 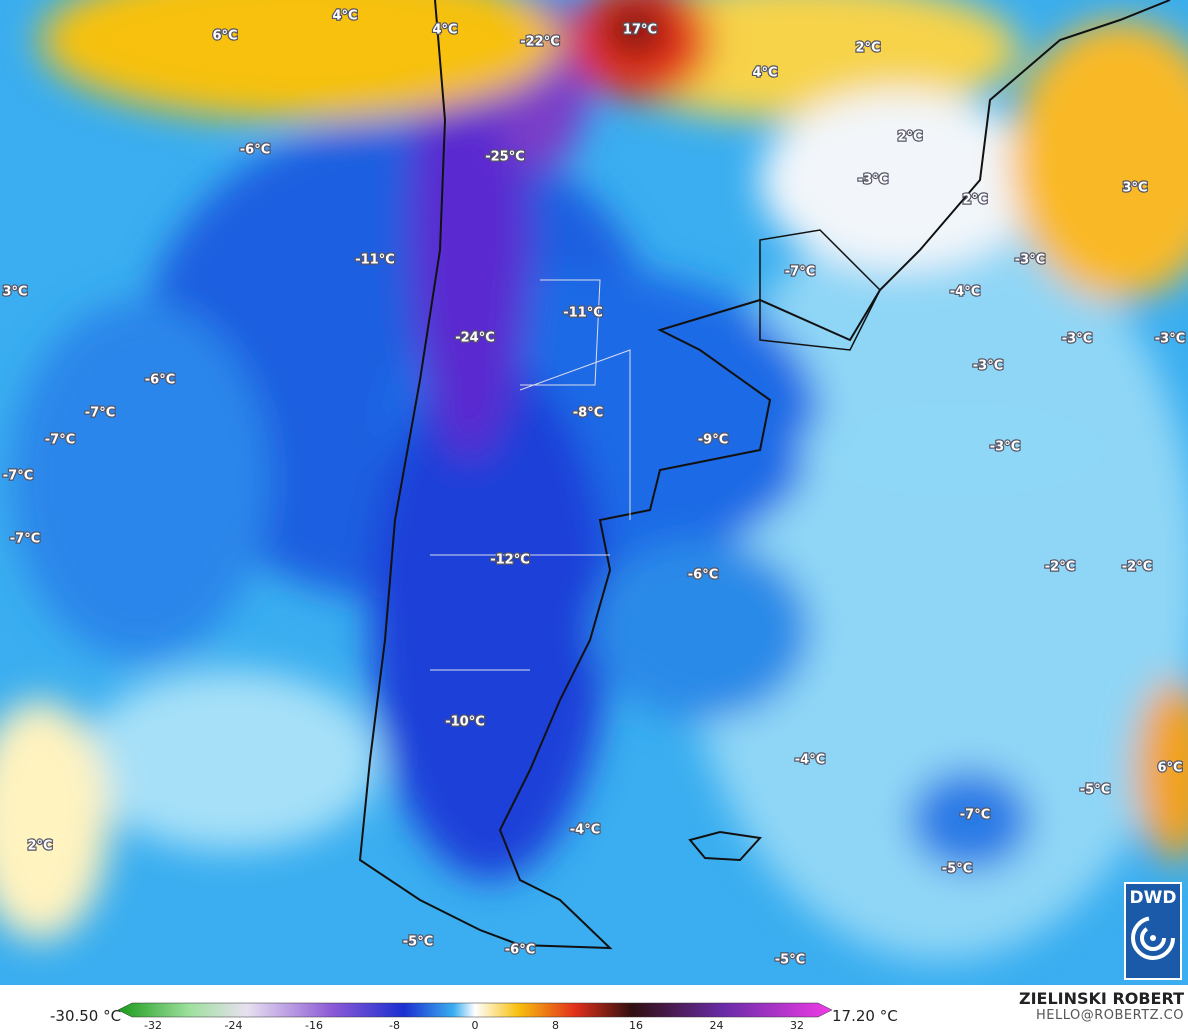 What do you see at coordinates (465, 722) in the screenshot?
I see `temperature-label: -10°C` at bounding box center [465, 722].